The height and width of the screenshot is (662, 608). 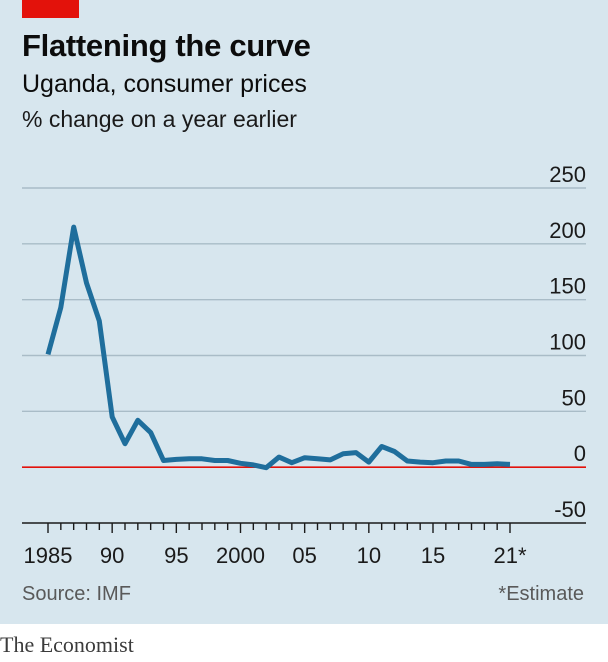 I want to click on x-axis: 1985 90 95 2000 05 10 15 21*, so click(x=304, y=545).